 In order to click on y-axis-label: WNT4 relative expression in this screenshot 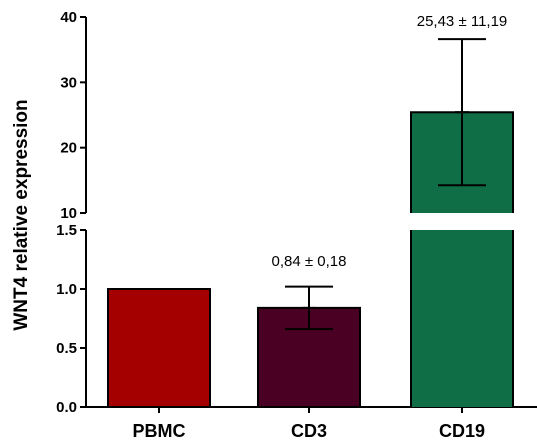, I will do `click(21, 214)`.